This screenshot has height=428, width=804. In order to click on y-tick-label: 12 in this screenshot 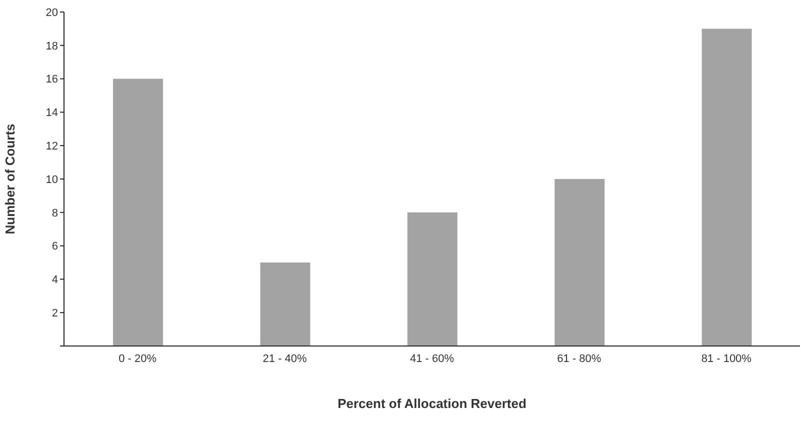, I will do `click(52, 146)`.